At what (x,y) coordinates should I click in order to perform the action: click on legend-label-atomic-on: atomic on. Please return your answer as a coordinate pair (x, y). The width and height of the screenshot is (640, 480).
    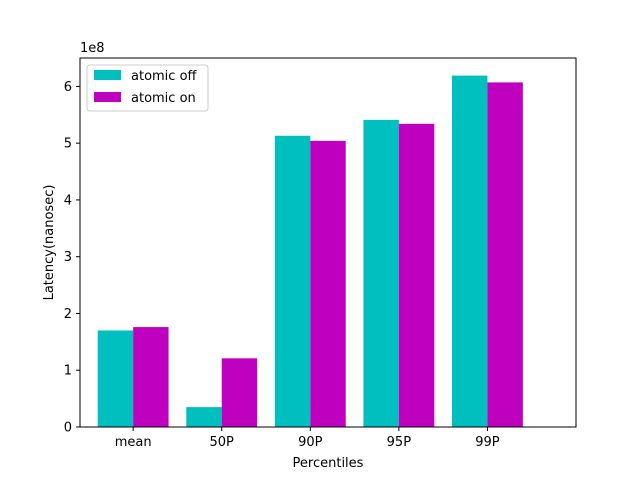
    Looking at the image, I should click on (163, 98).